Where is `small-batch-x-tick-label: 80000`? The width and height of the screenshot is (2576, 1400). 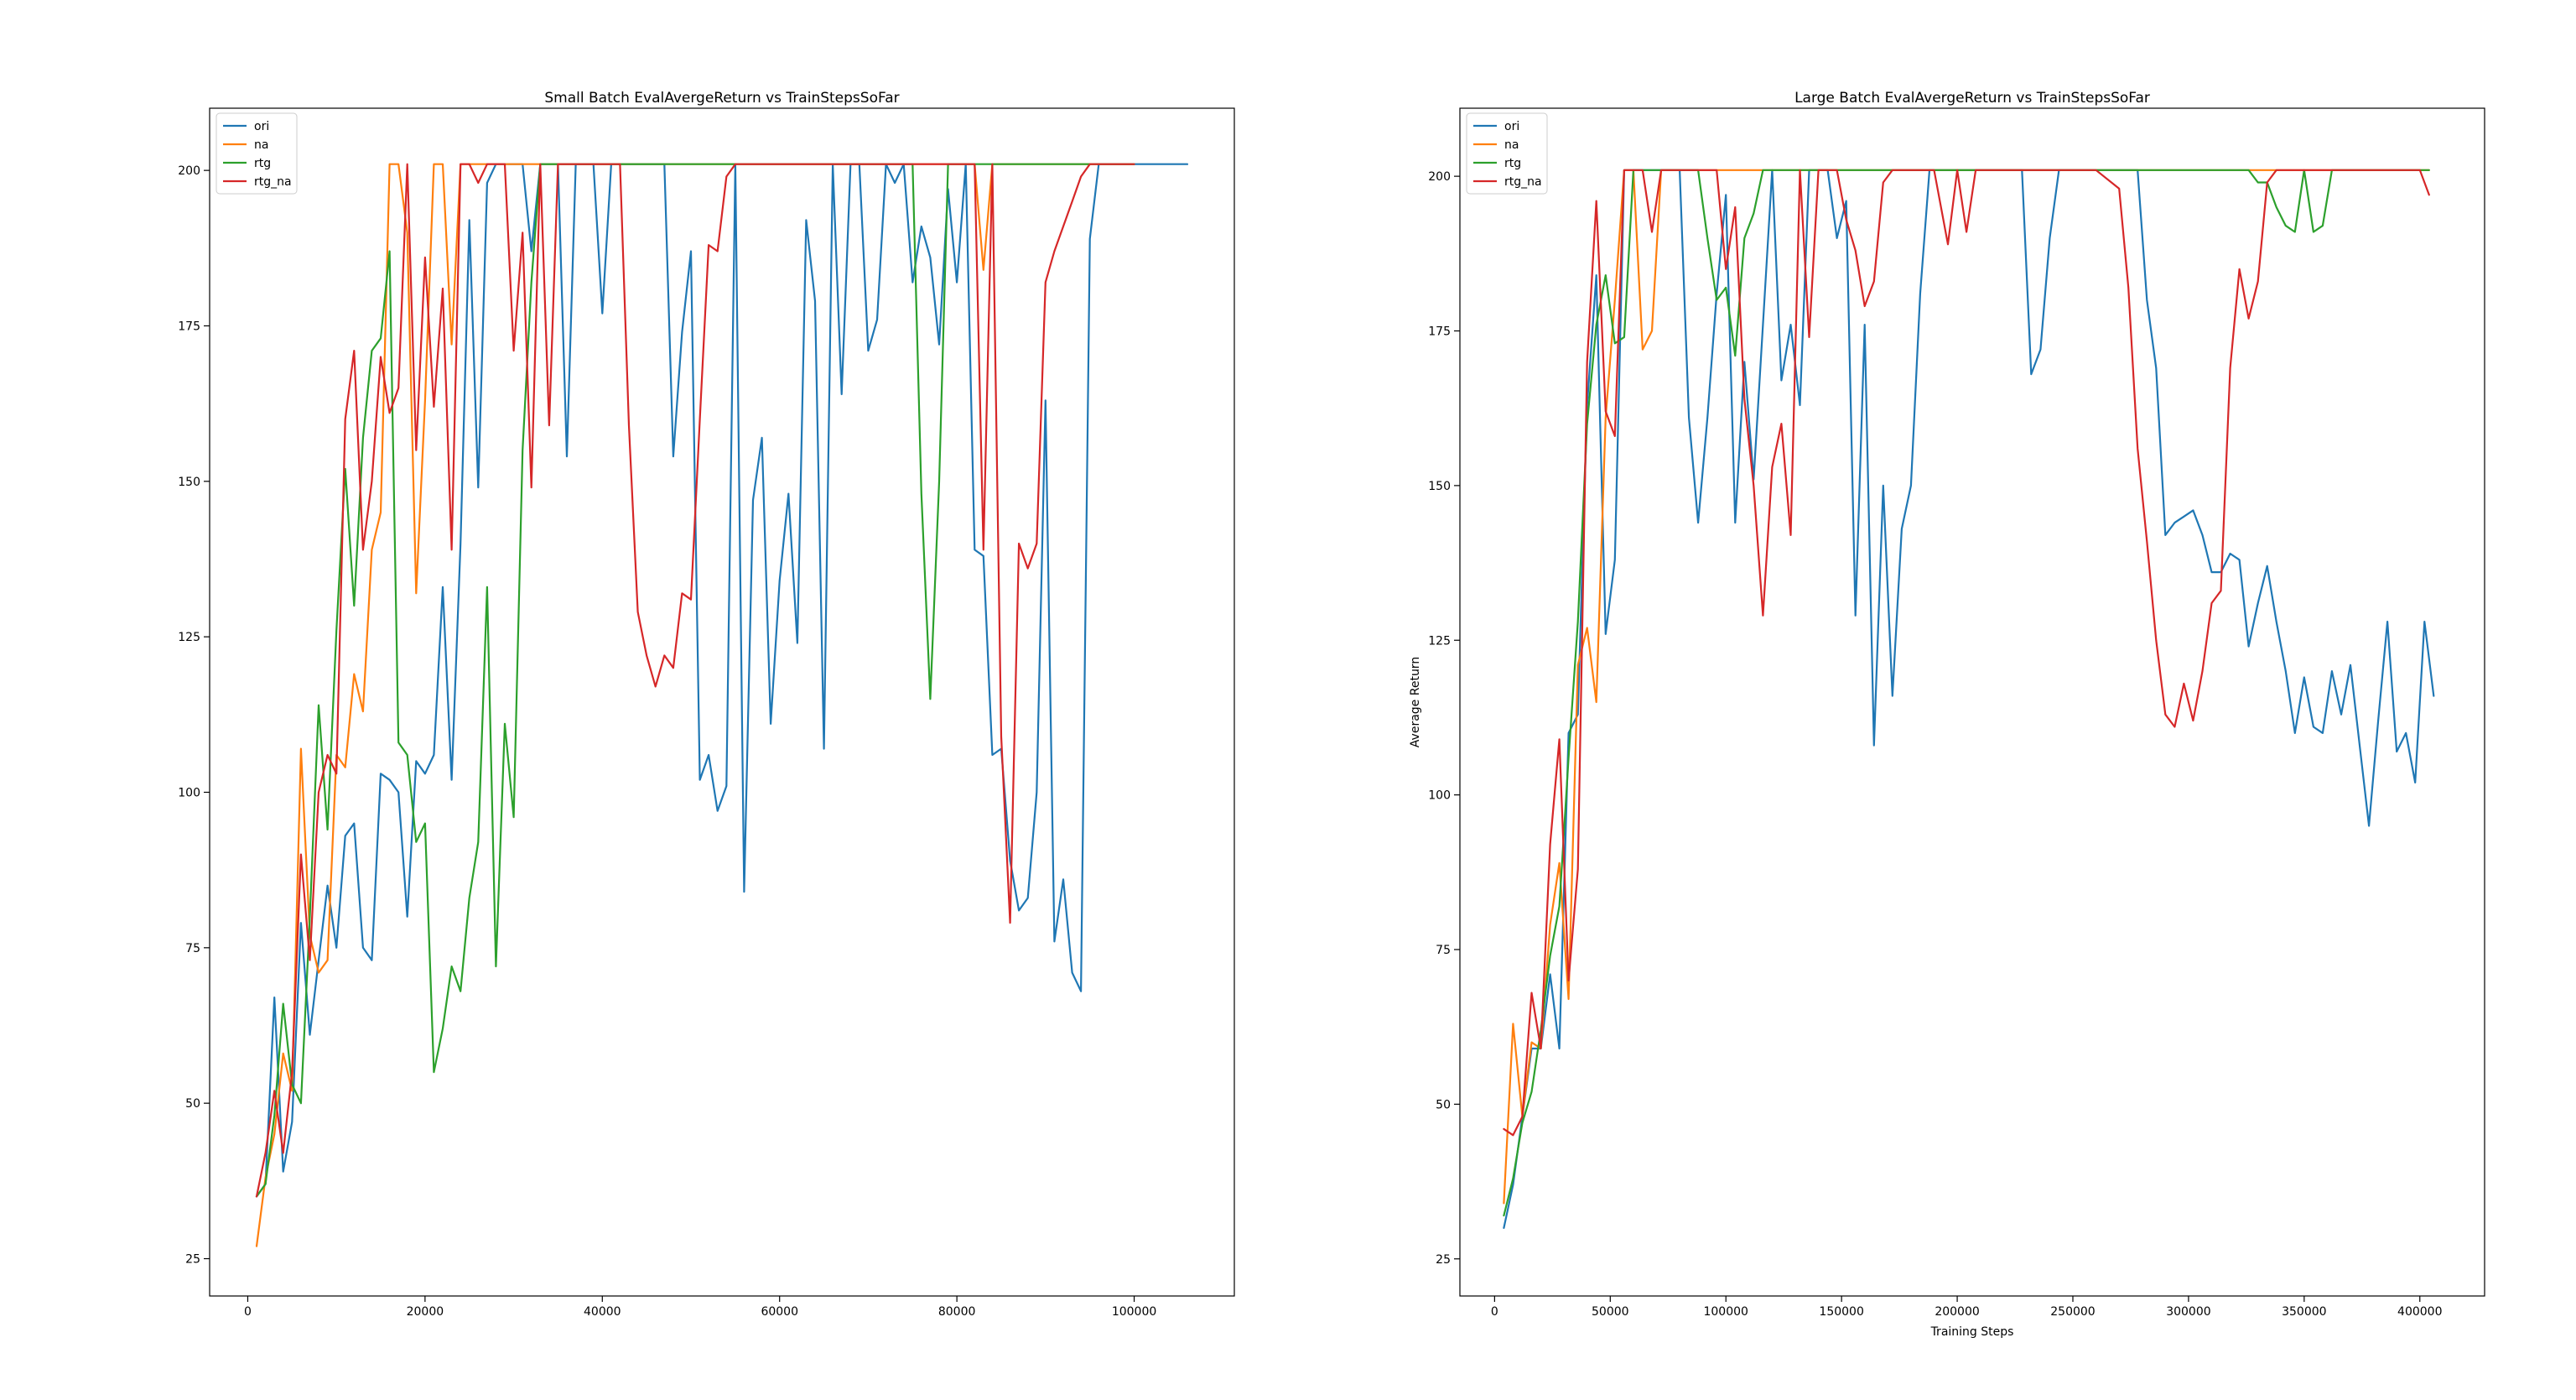
small-batch-x-tick-label: 80000 is located at coordinates (957, 1312).